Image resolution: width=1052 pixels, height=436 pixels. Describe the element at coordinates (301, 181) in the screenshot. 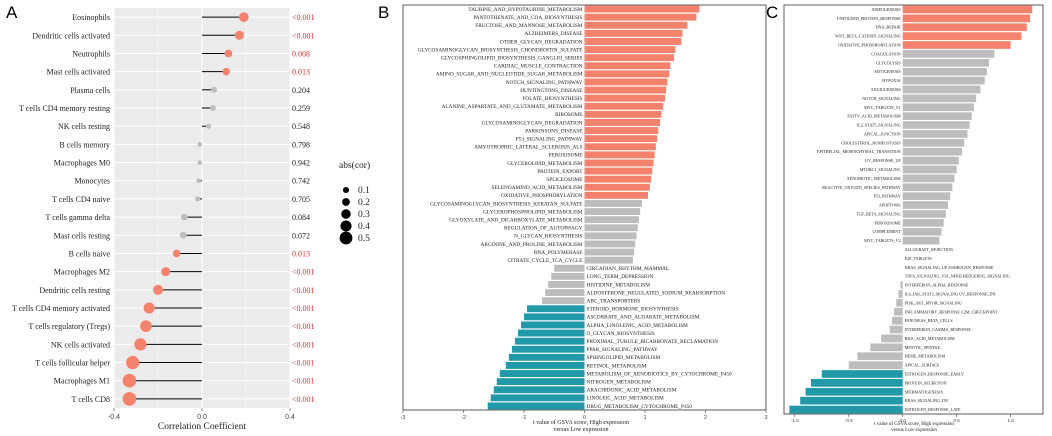

I see `p-value-label: 0.742` at that location.